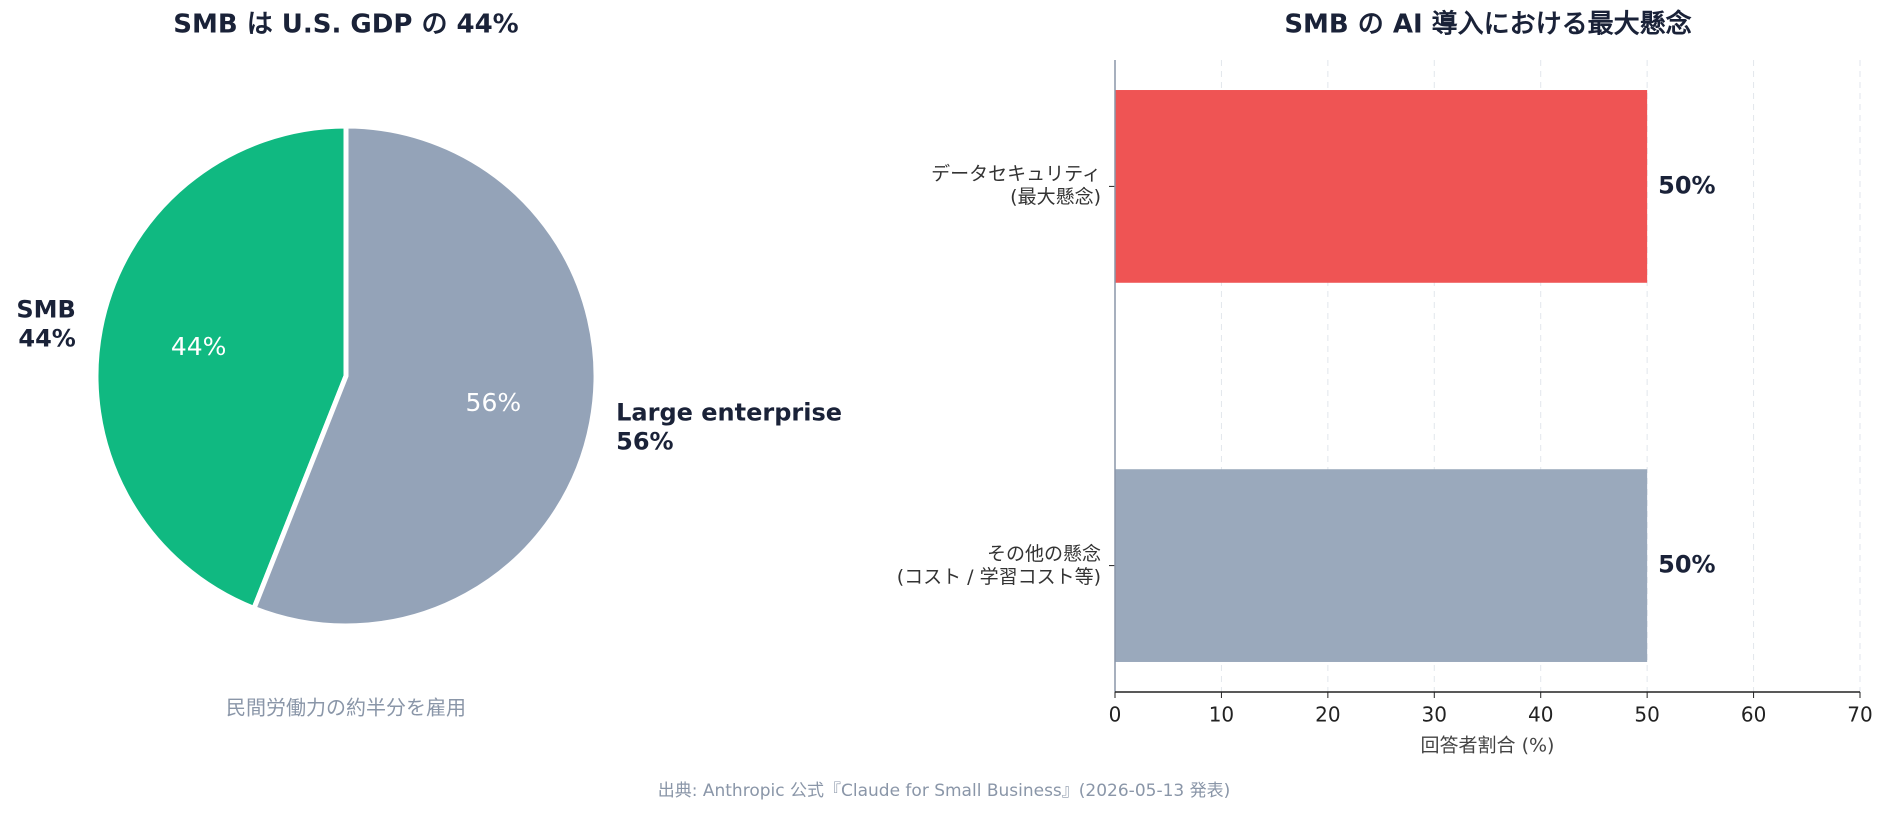 Image resolution: width=1888 pixels, height=816 pixels. I want to click on slice-value-label: 56%, so click(494, 402).